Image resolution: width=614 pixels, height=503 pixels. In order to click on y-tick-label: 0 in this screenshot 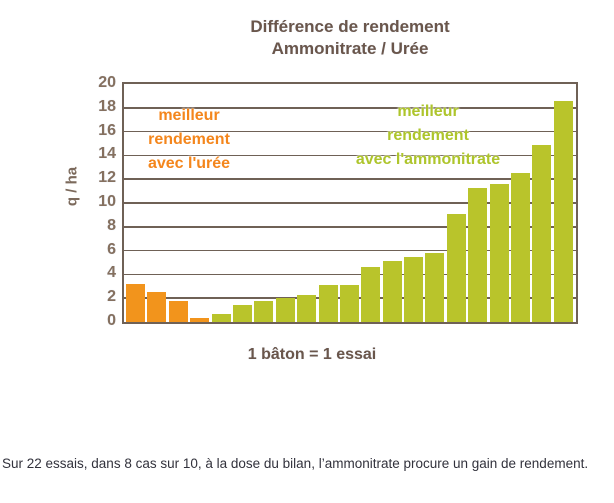, I will do `click(111, 320)`.